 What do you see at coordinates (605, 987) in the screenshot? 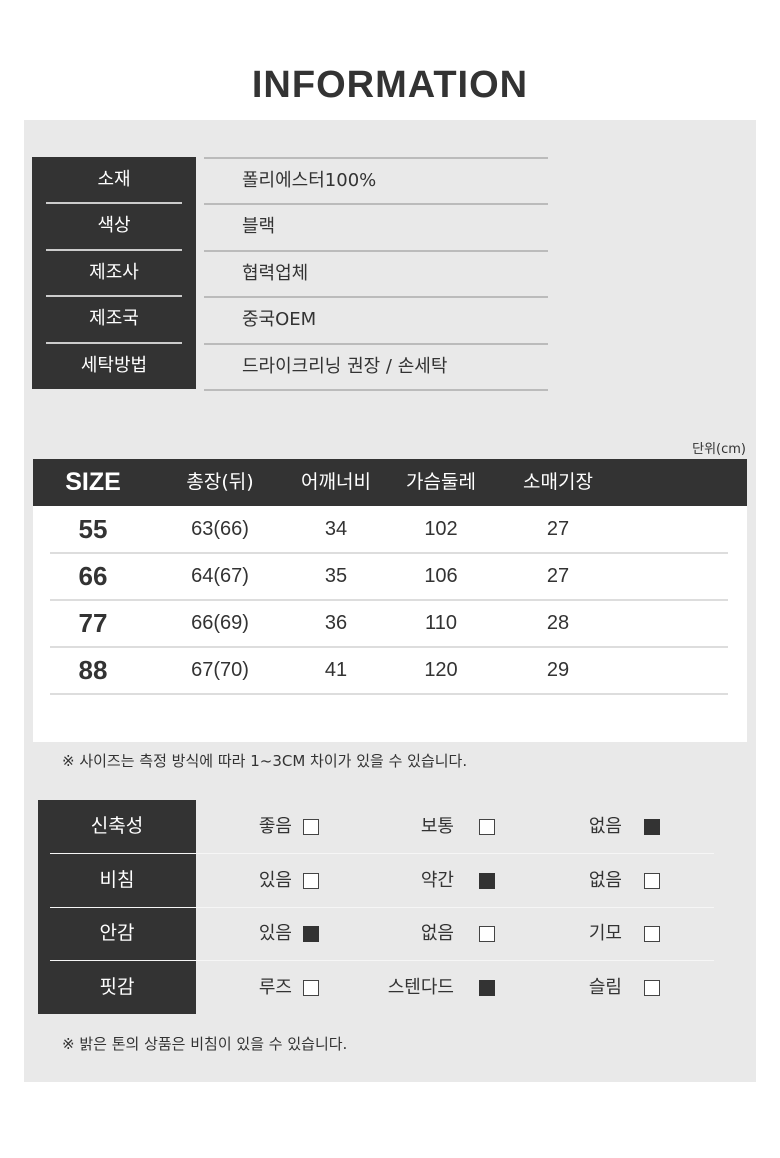
I see `feature-option-label: 슬림` at bounding box center [605, 987].